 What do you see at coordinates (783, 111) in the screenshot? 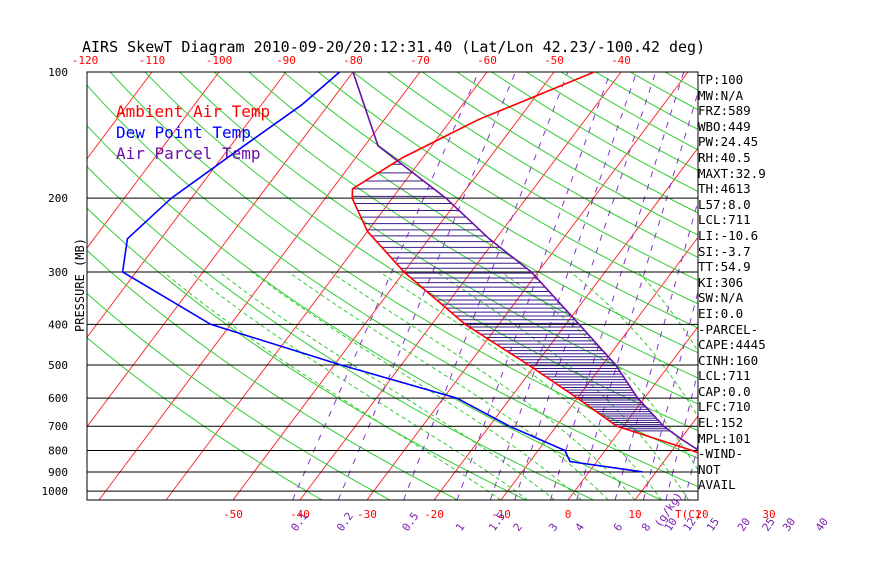
I see `stability-index: FRZ:589` at bounding box center [783, 111].